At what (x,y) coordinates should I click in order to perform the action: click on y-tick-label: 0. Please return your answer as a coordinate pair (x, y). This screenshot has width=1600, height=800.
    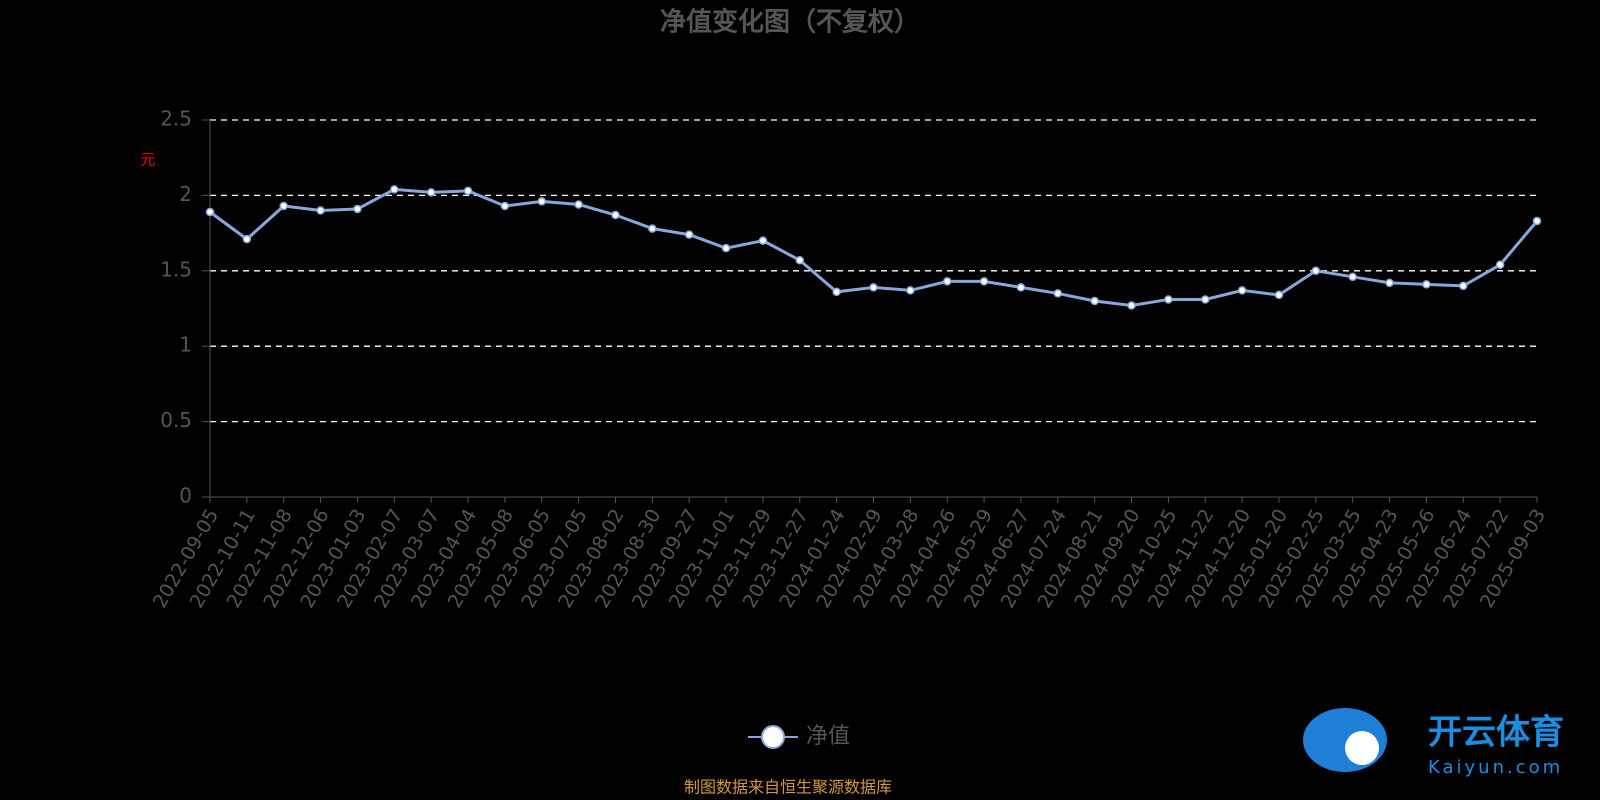
    Looking at the image, I should click on (185, 496).